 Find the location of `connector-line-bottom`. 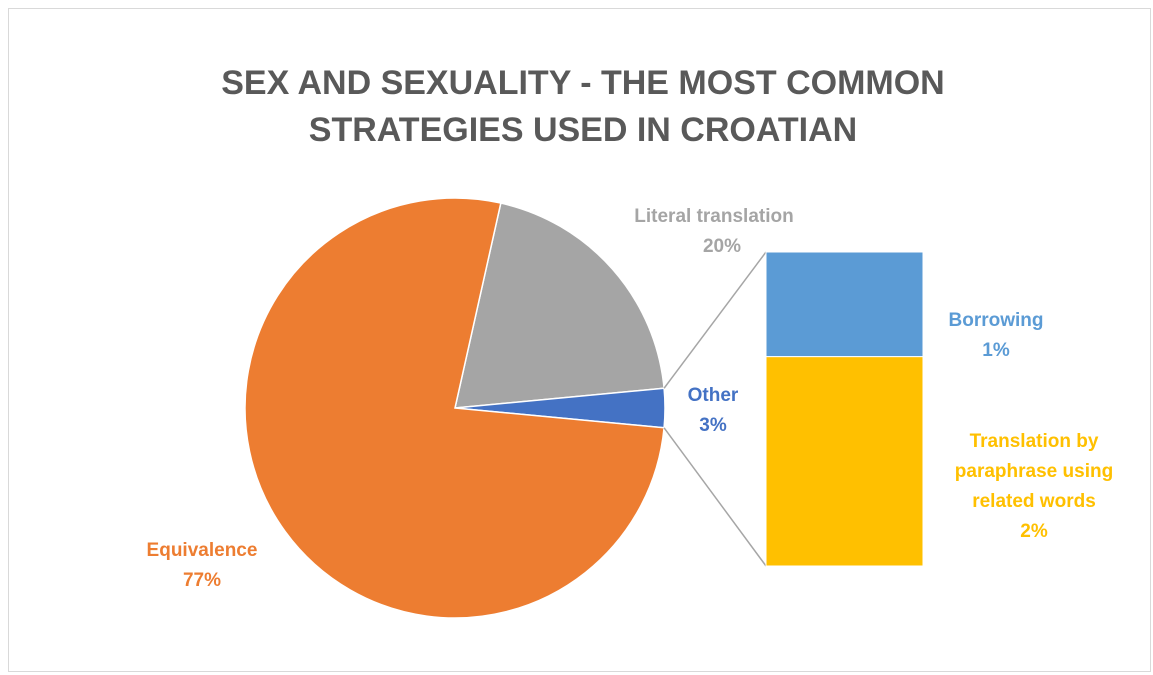

connector-line-bottom is located at coordinates (715, 497).